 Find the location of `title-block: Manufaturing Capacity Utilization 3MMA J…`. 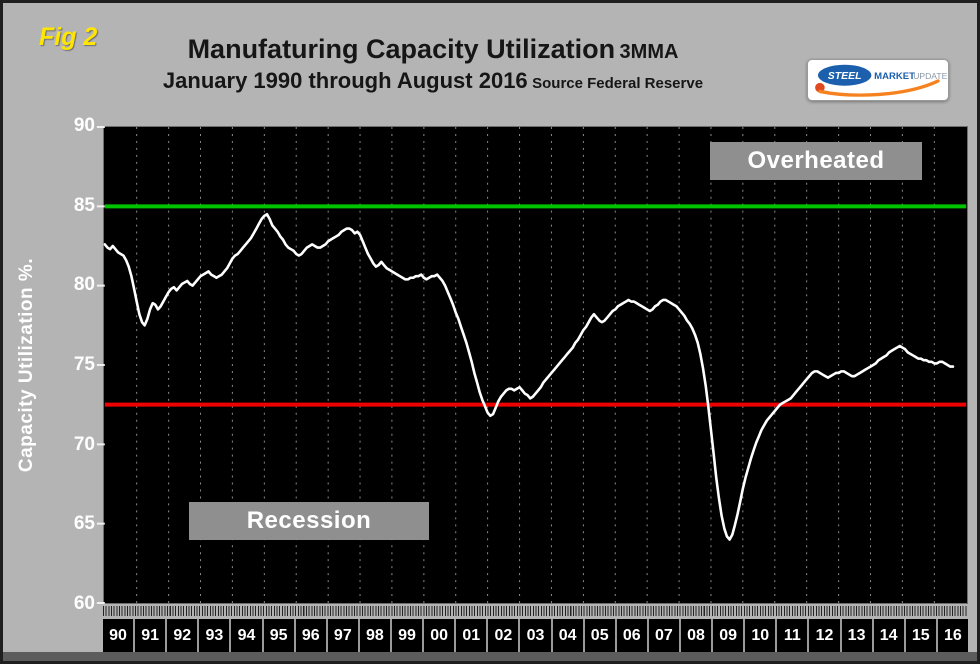

title-block: Manufaturing Capacity Utilization 3MMA J… is located at coordinates (433, 63).